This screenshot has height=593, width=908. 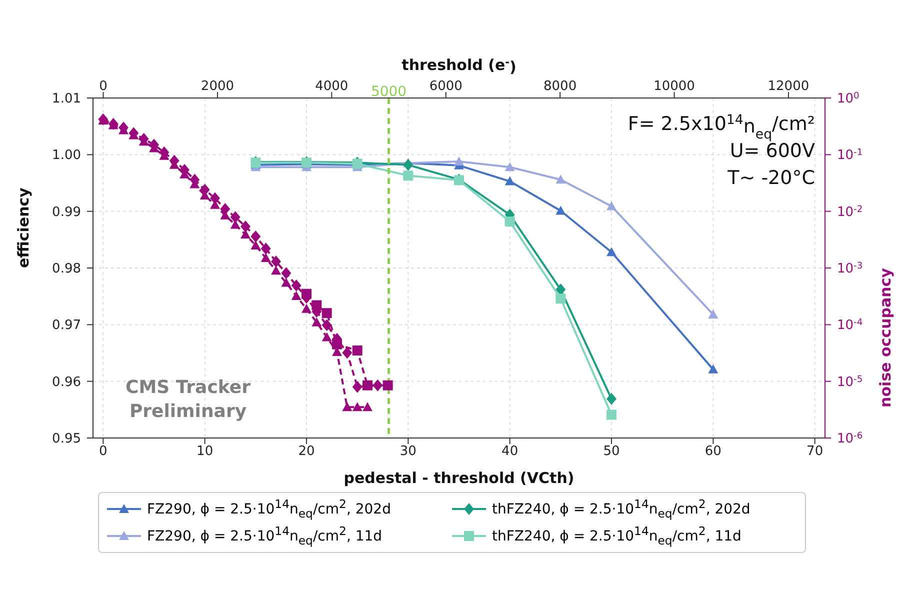 What do you see at coordinates (850, 269) in the screenshot?
I see `y2-tick-label: 10$^{-3}$` at bounding box center [850, 269].